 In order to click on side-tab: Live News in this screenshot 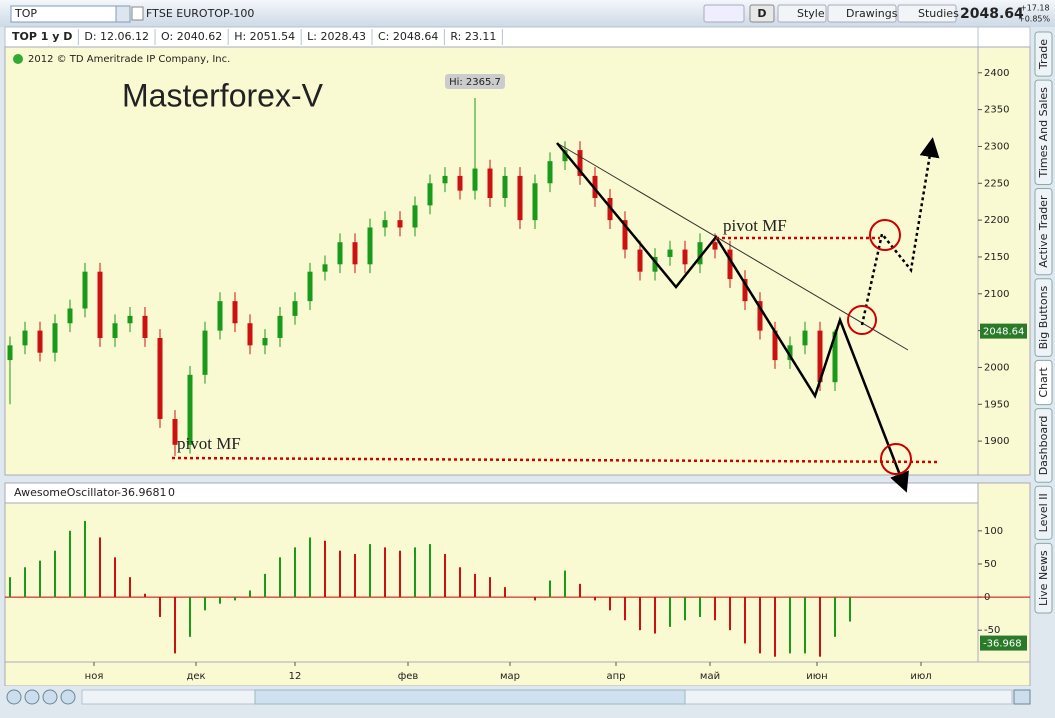, I will do `click(1043, 578)`.